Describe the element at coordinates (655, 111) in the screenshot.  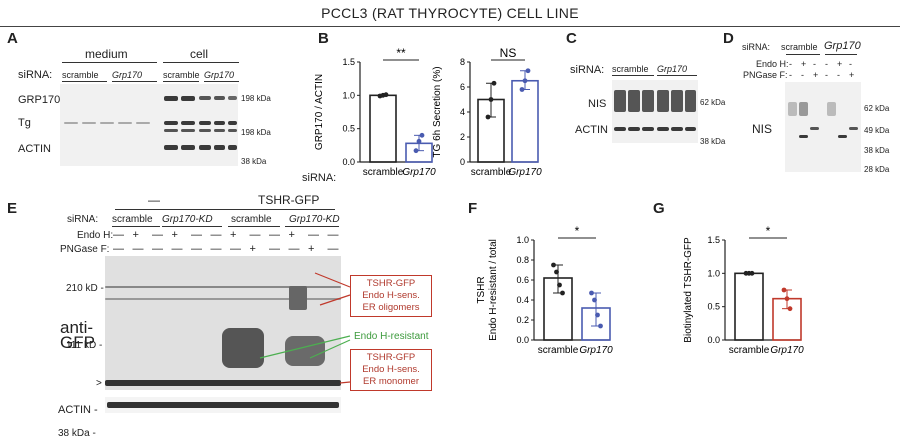
I see `panel-c-blot` at that location.